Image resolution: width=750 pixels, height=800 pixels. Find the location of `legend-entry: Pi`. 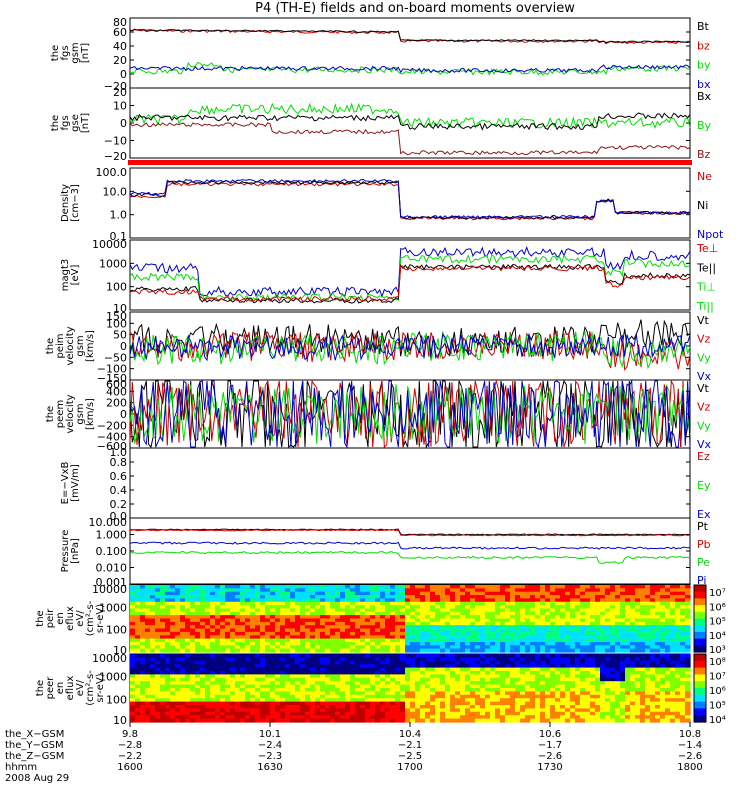

legend-entry: Pi is located at coordinates (701, 580).